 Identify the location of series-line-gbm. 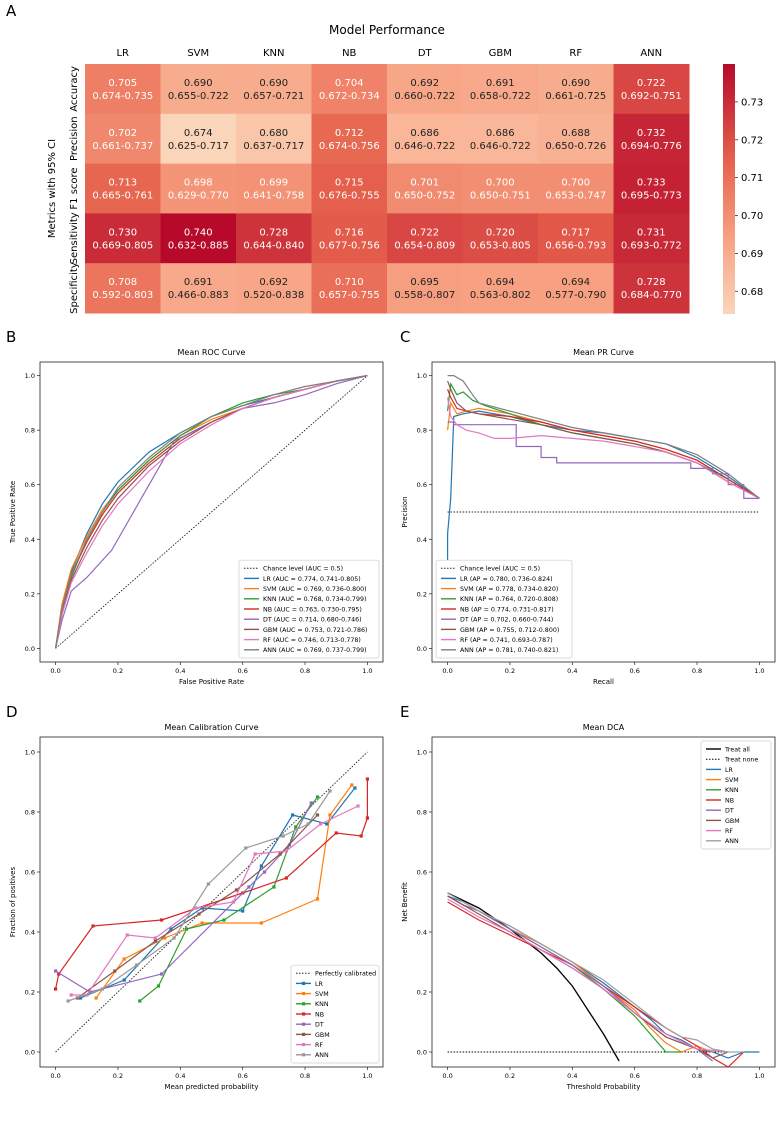
(603, 439).